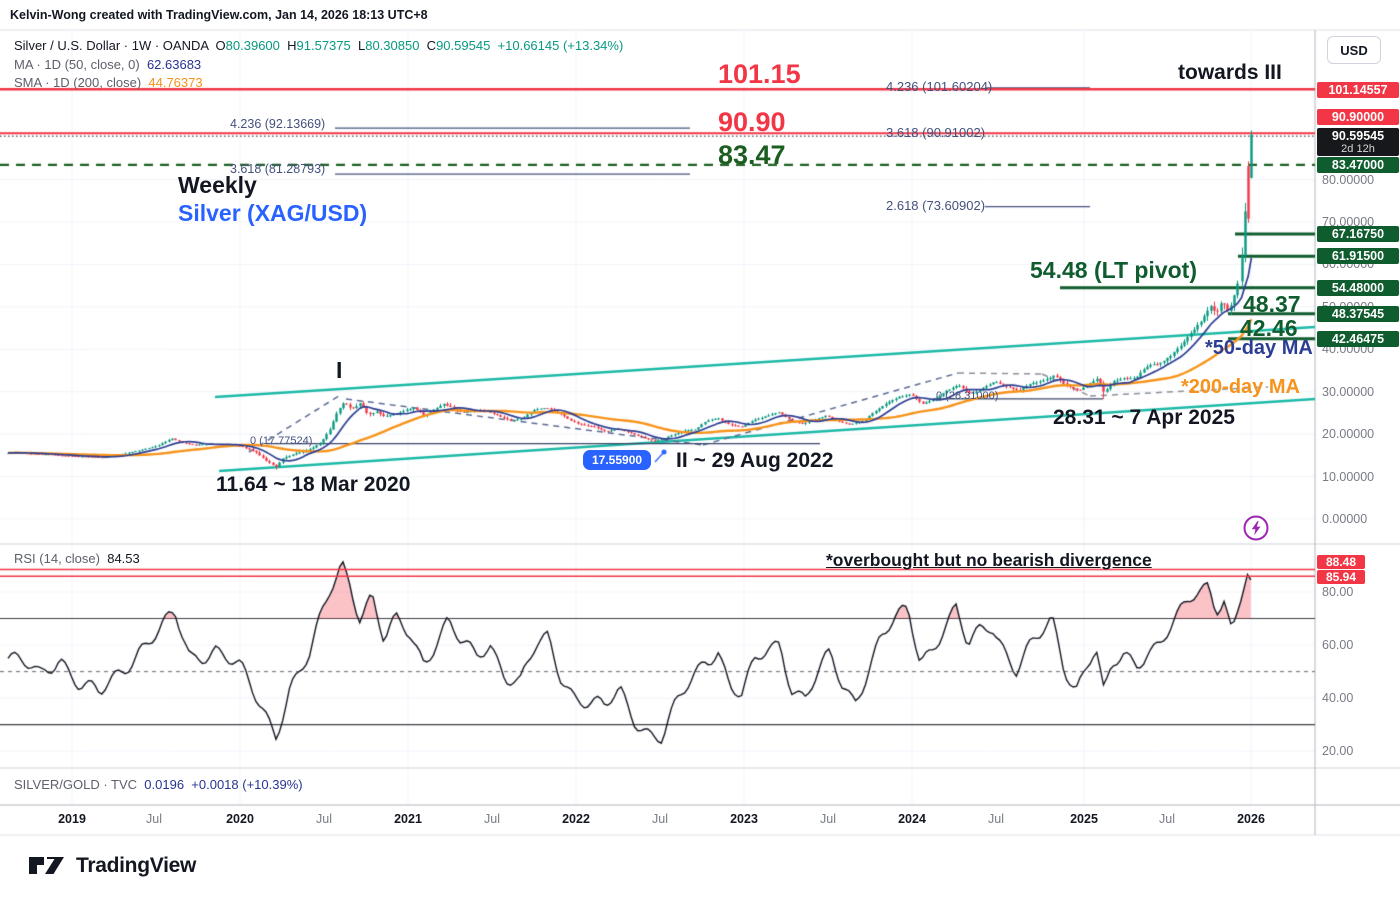 The height and width of the screenshot is (900, 1400). What do you see at coordinates (557, 45) in the screenshot?
I see `legend-part: +10.66145 (+13.34%)` at bounding box center [557, 45].